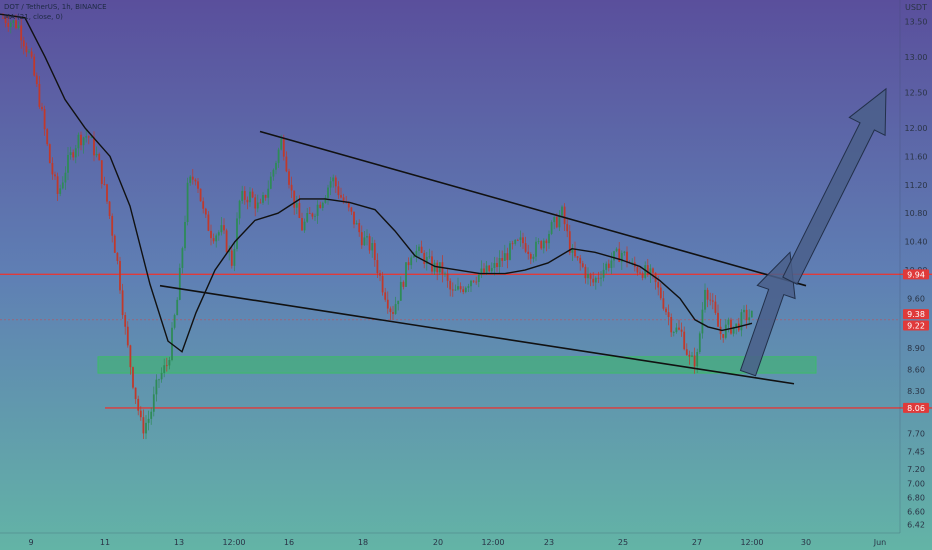 The height and width of the screenshot is (550, 932). Describe the element at coordinates (492, 542) in the screenshot. I see `x-tick-label: 12:00` at that location.